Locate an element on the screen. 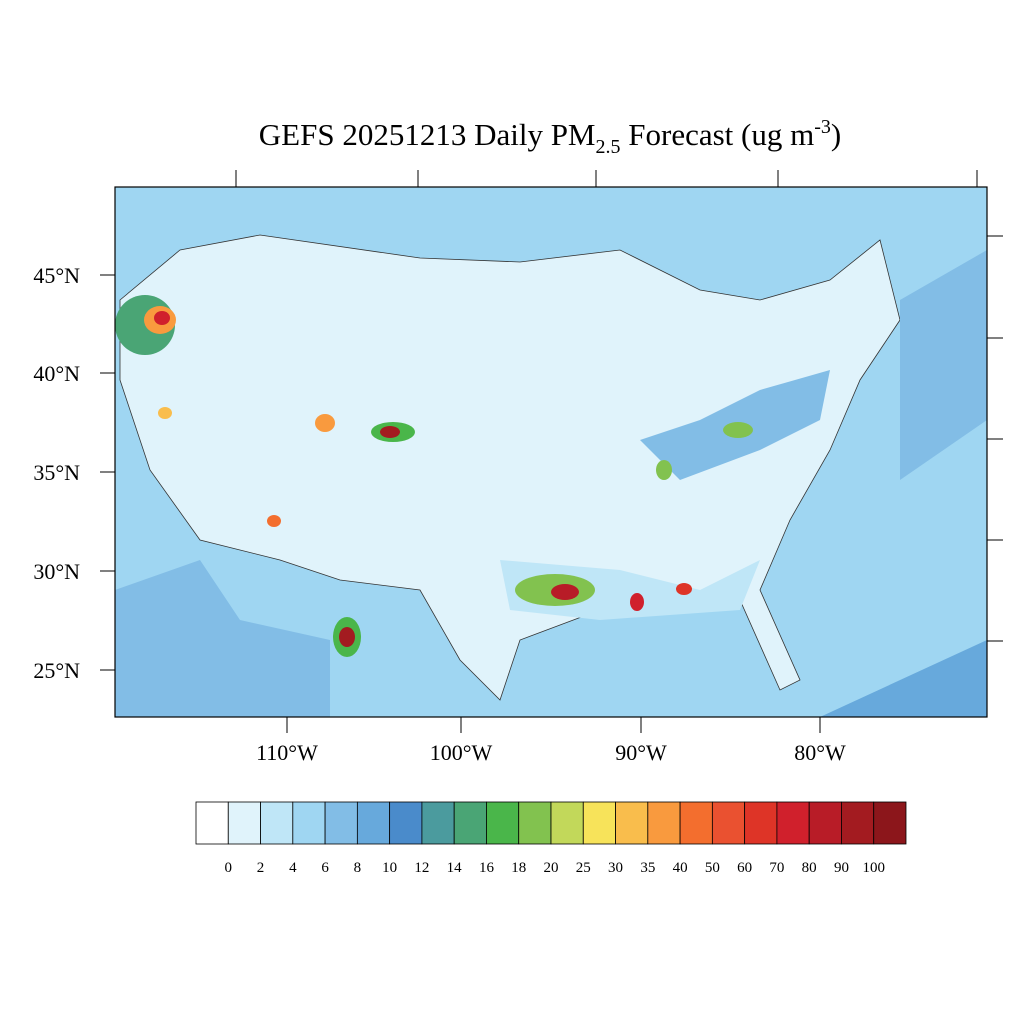  title-end: ) is located at coordinates (836, 134).